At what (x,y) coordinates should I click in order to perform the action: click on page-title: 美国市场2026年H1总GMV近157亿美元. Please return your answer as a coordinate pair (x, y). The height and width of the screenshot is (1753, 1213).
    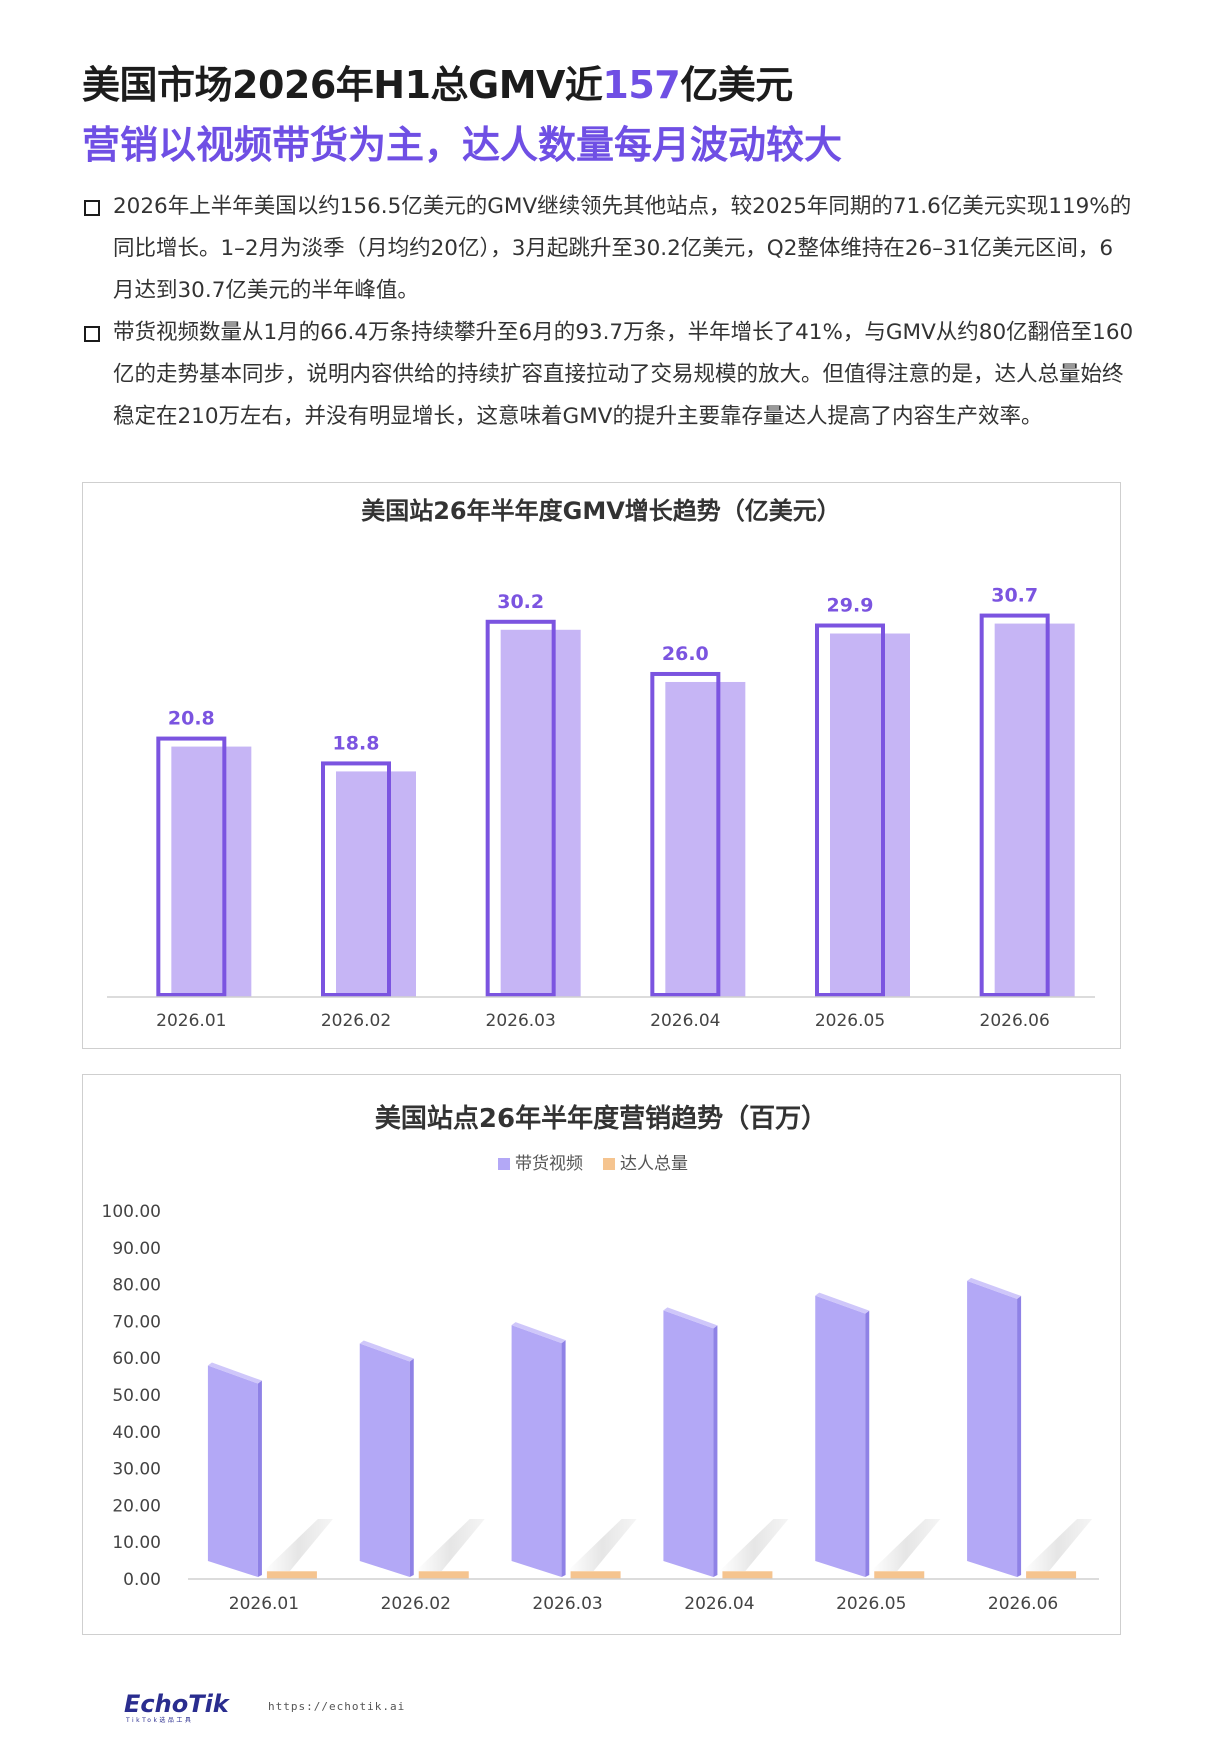
    Looking at the image, I should click on (437, 81).